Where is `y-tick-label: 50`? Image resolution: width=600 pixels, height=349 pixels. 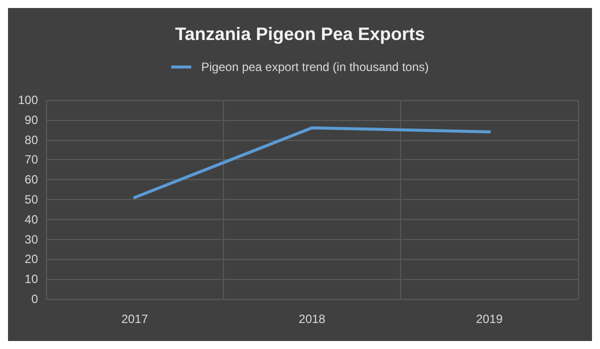 y-tick-label: 50 is located at coordinates (31, 199).